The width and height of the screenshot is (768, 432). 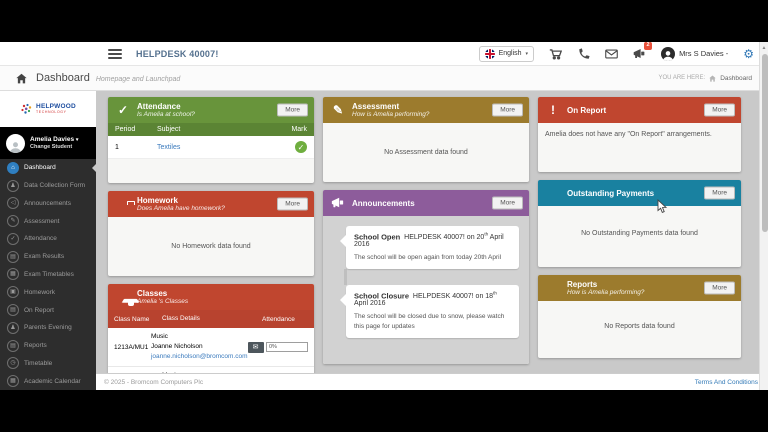 I want to click on people-icon: ♟, so click(x=13, y=327).